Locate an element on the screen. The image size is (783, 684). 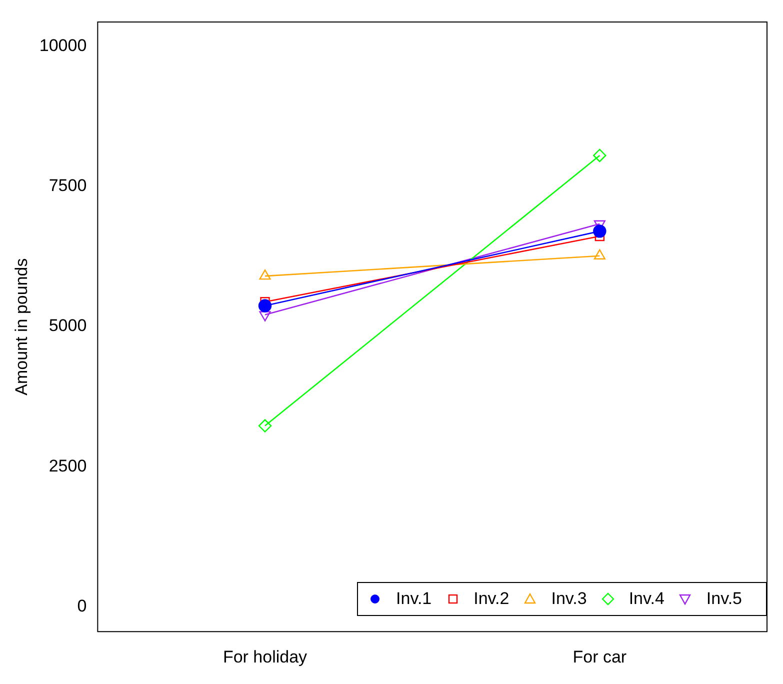
y-tick-label: 10000 is located at coordinates (63, 45).